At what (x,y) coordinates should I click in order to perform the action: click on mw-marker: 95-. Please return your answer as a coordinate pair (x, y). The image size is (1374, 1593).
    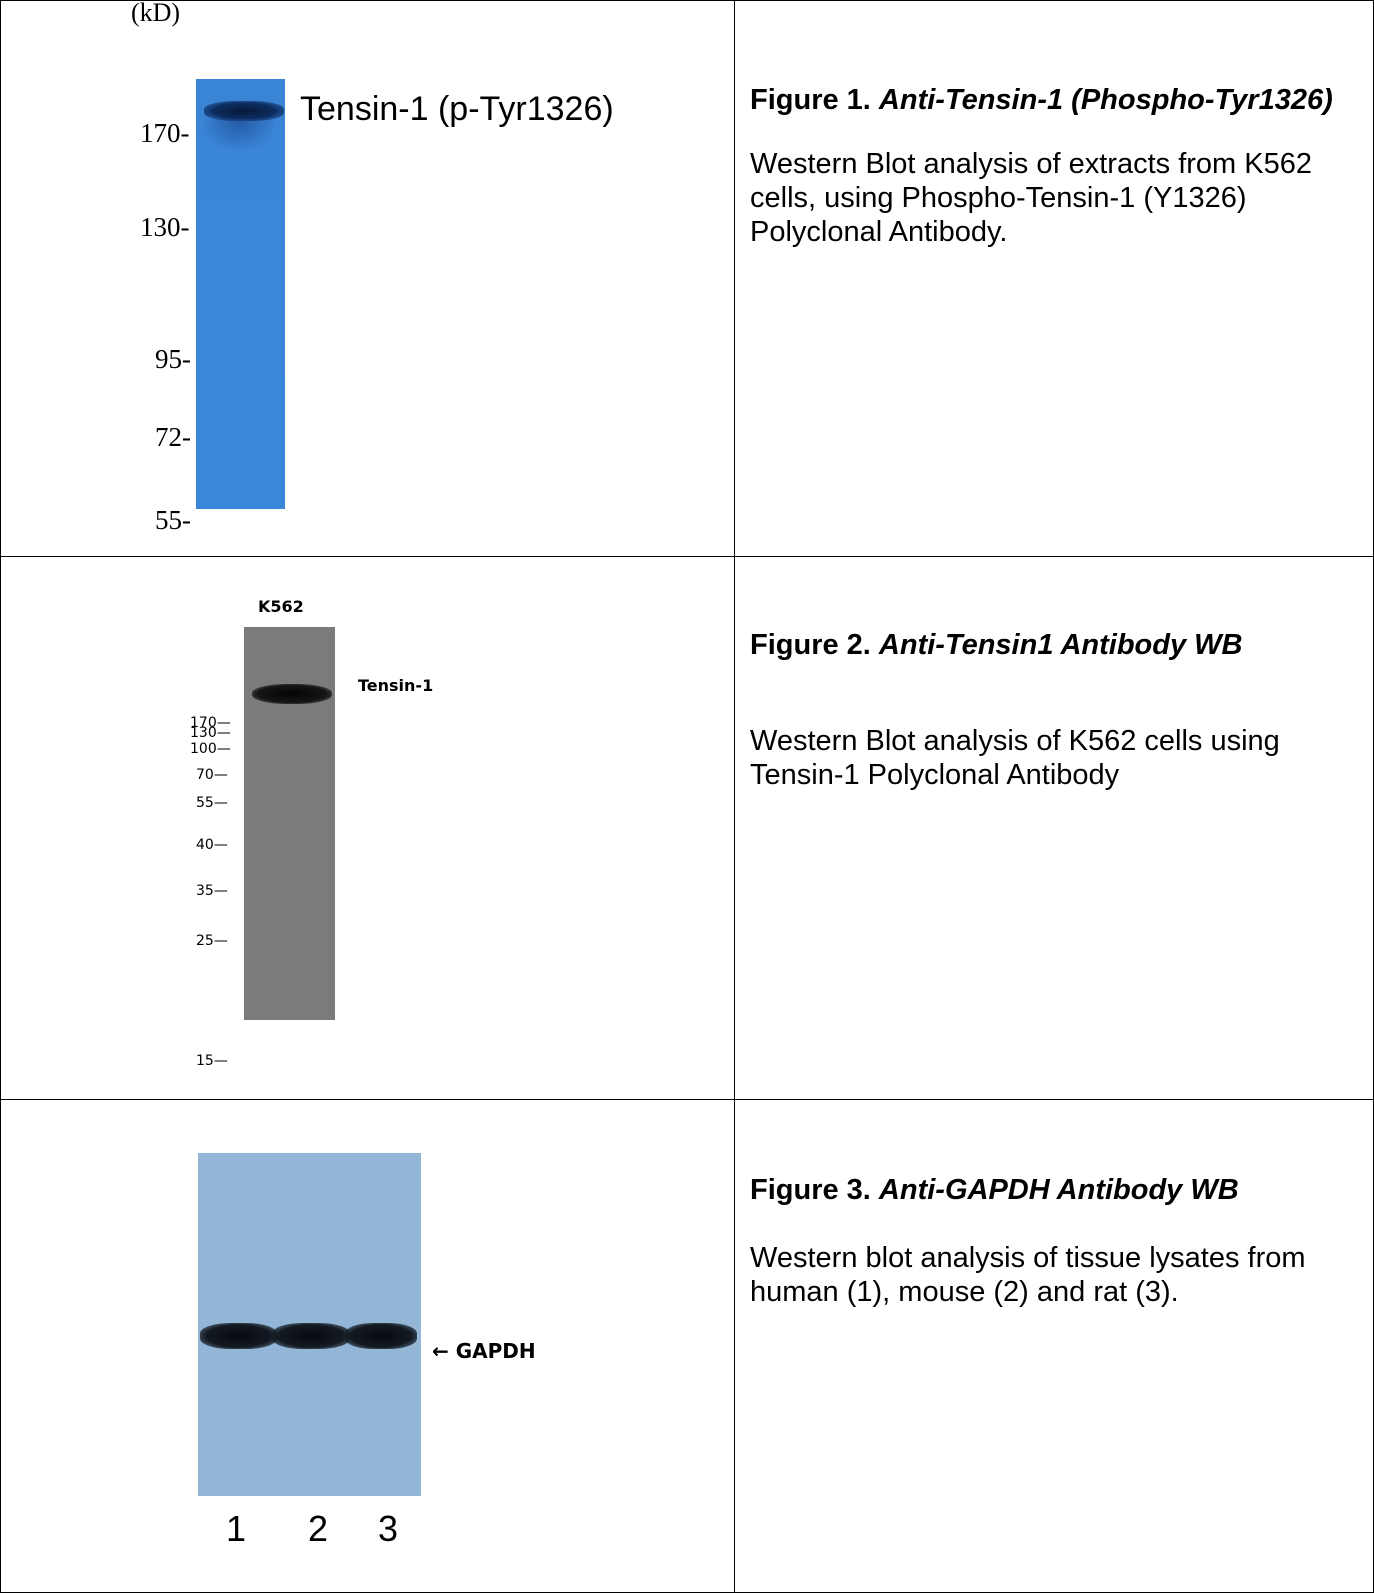
    Looking at the image, I should click on (173, 359).